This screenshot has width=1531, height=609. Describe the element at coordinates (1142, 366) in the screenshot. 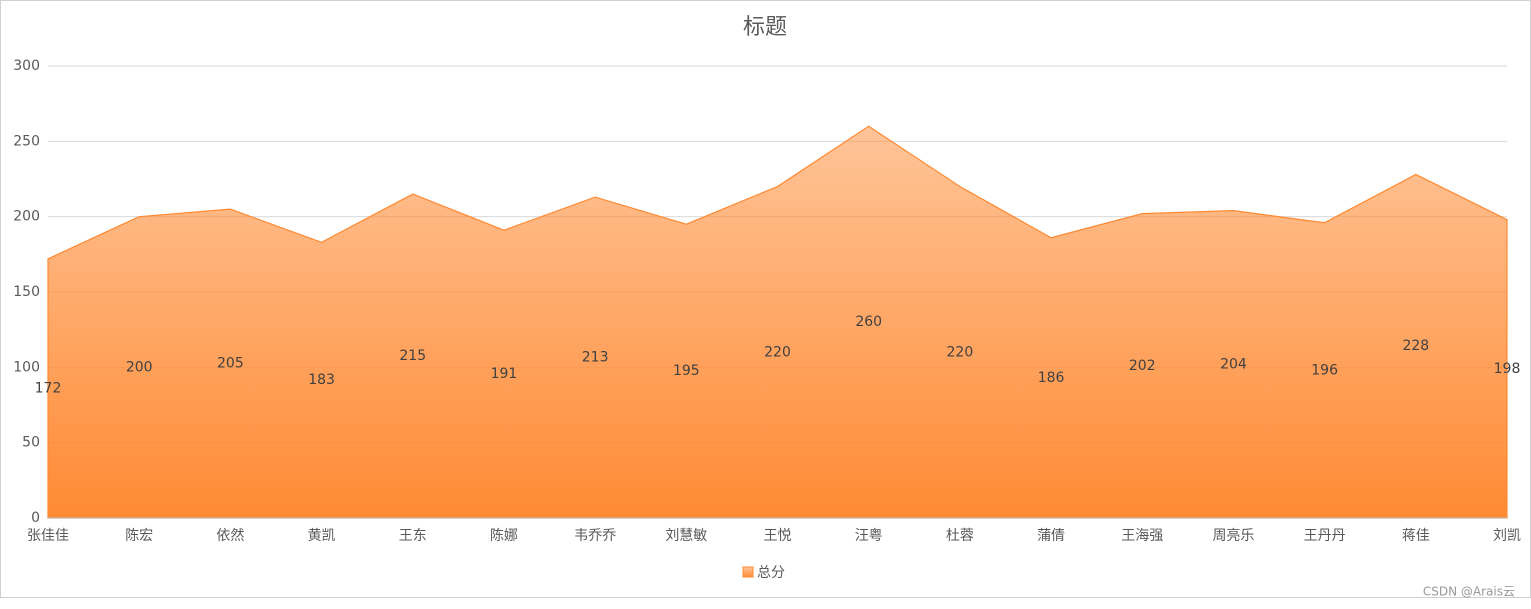

I see `data-label: 202` at that location.